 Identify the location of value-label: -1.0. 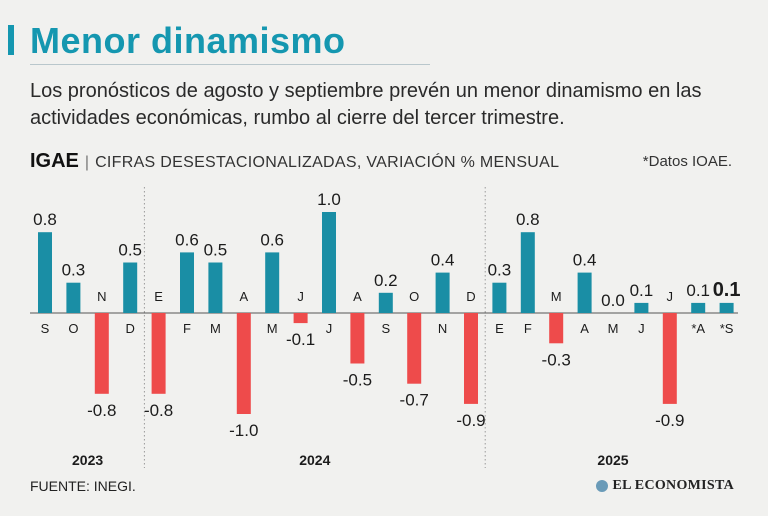
(243, 430).